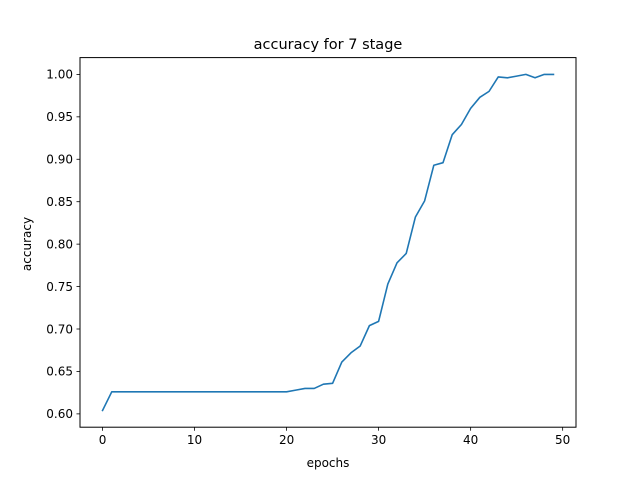  What do you see at coordinates (59, 202) in the screenshot?
I see `y-tick-label: 0.85` at bounding box center [59, 202].